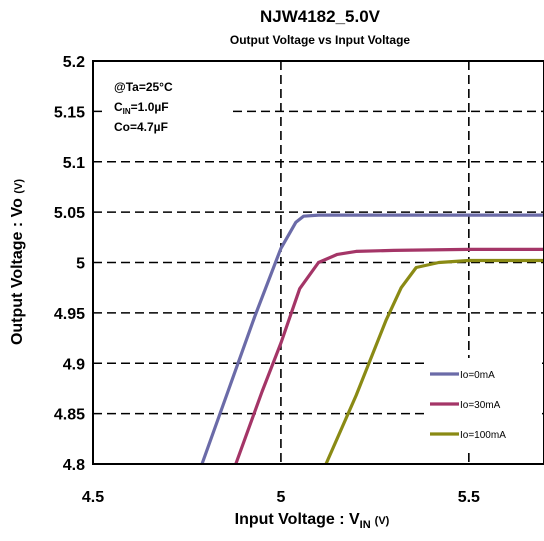 The width and height of the screenshot is (544, 541). Describe the element at coordinates (93, 497) in the screenshot. I see `x-tick-label: 4.5` at that location.